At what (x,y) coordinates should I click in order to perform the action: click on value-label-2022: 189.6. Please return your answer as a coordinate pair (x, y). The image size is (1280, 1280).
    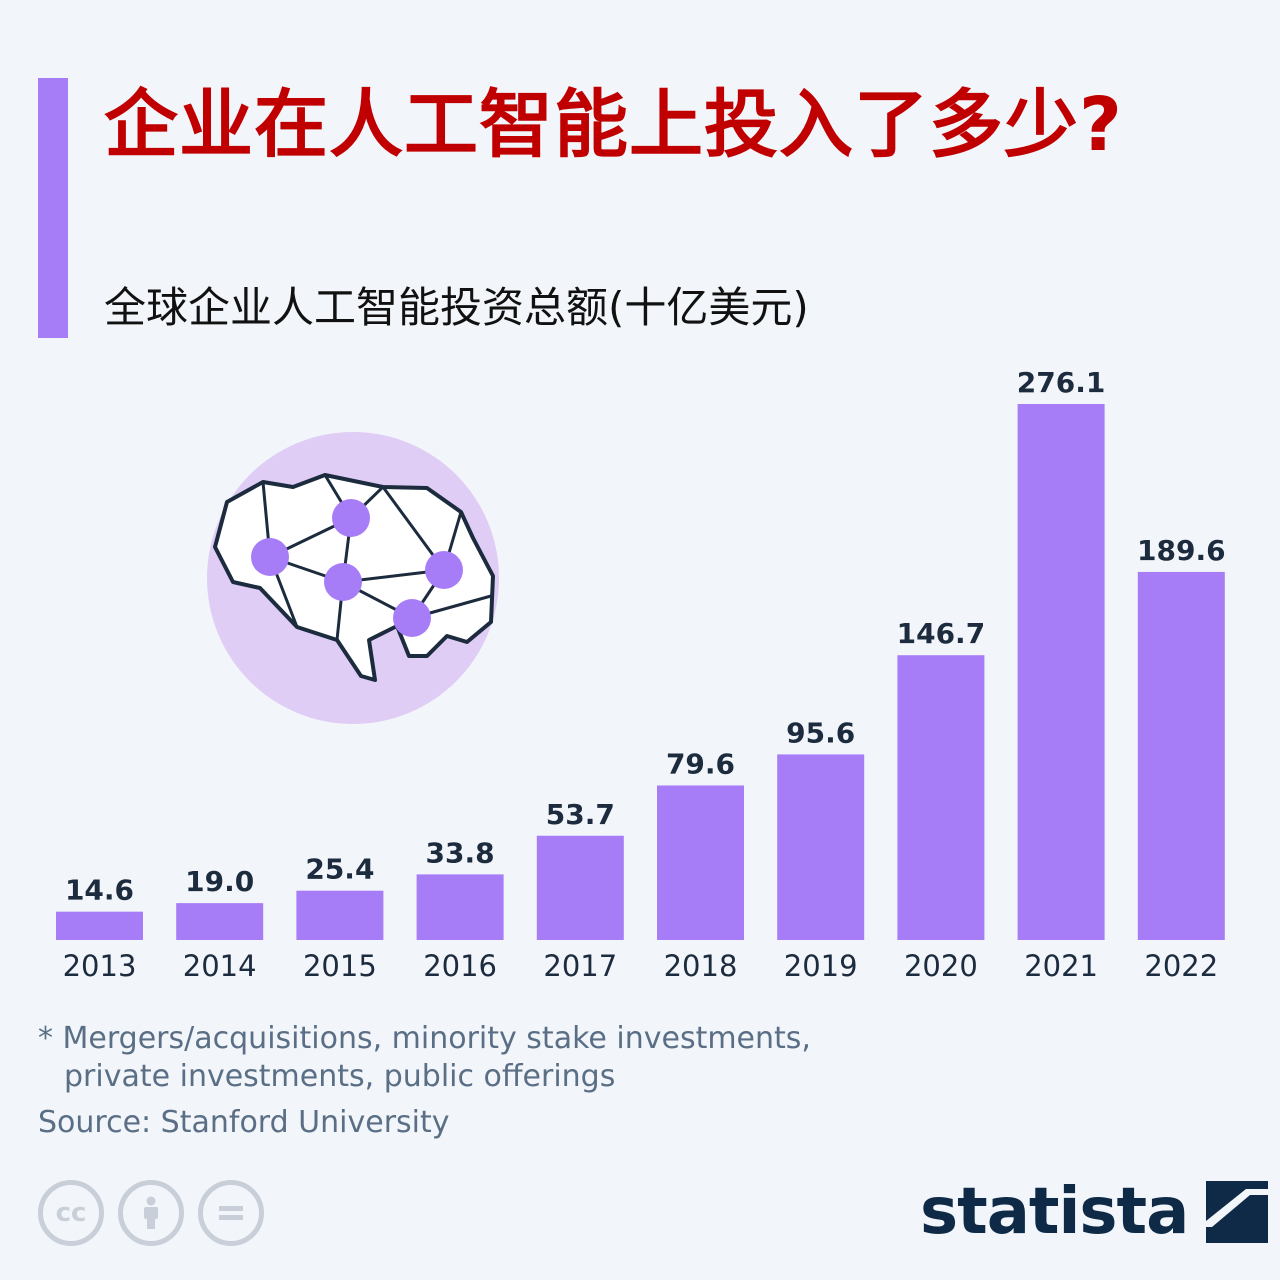
    Looking at the image, I should click on (1181, 550).